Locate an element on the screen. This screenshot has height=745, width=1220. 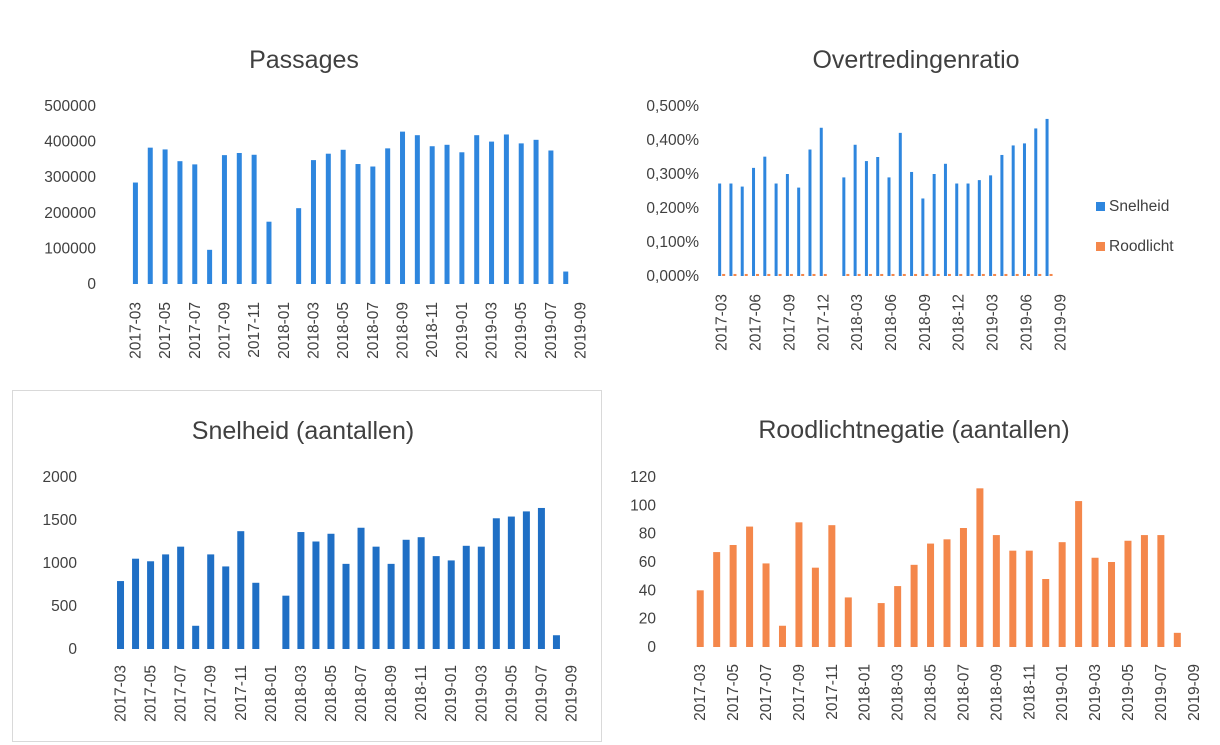
x-tick-label: 2018-05 is located at coordinates (343, 330).